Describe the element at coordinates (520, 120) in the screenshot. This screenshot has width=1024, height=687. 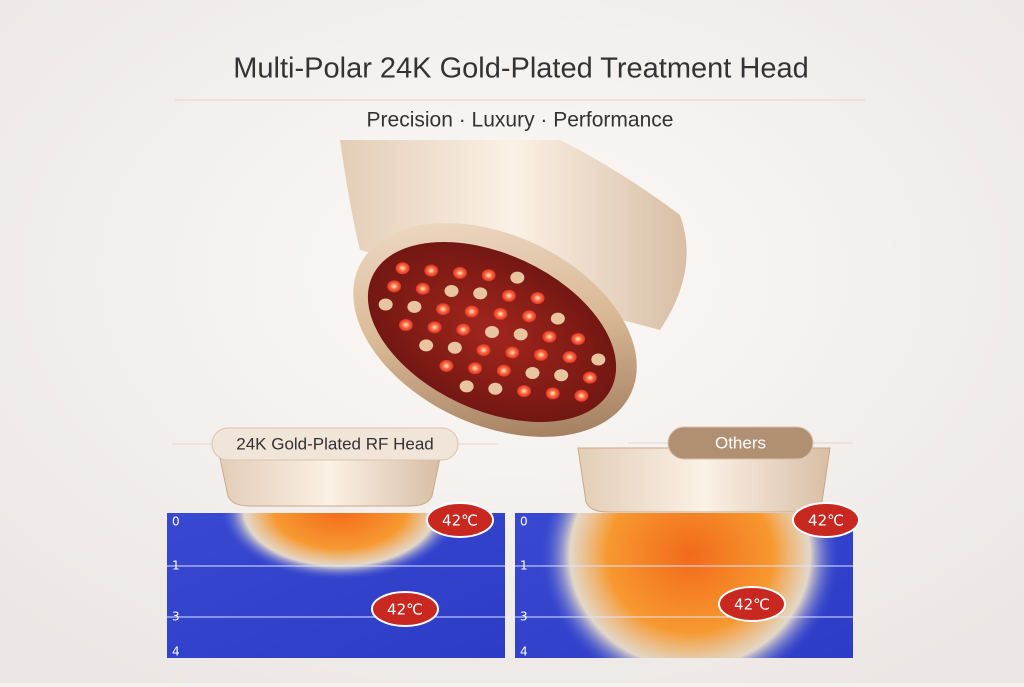
I see `subtitle: Precision · Luxury · Performance` at that location.